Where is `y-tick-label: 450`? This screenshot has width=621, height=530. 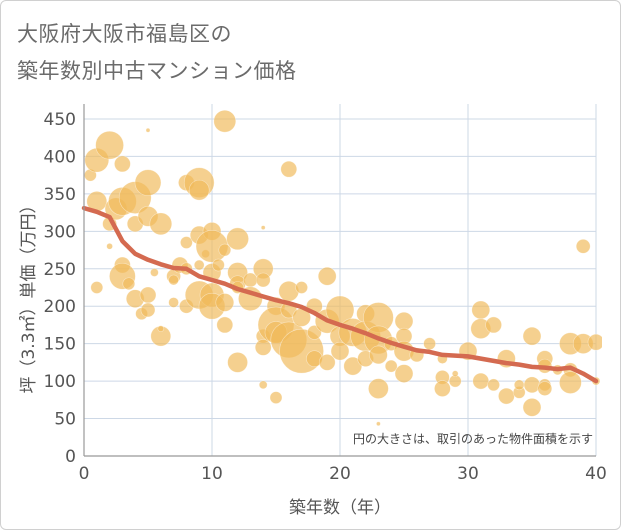 y-tick-label: 450 is located at coordinates (60, 120).